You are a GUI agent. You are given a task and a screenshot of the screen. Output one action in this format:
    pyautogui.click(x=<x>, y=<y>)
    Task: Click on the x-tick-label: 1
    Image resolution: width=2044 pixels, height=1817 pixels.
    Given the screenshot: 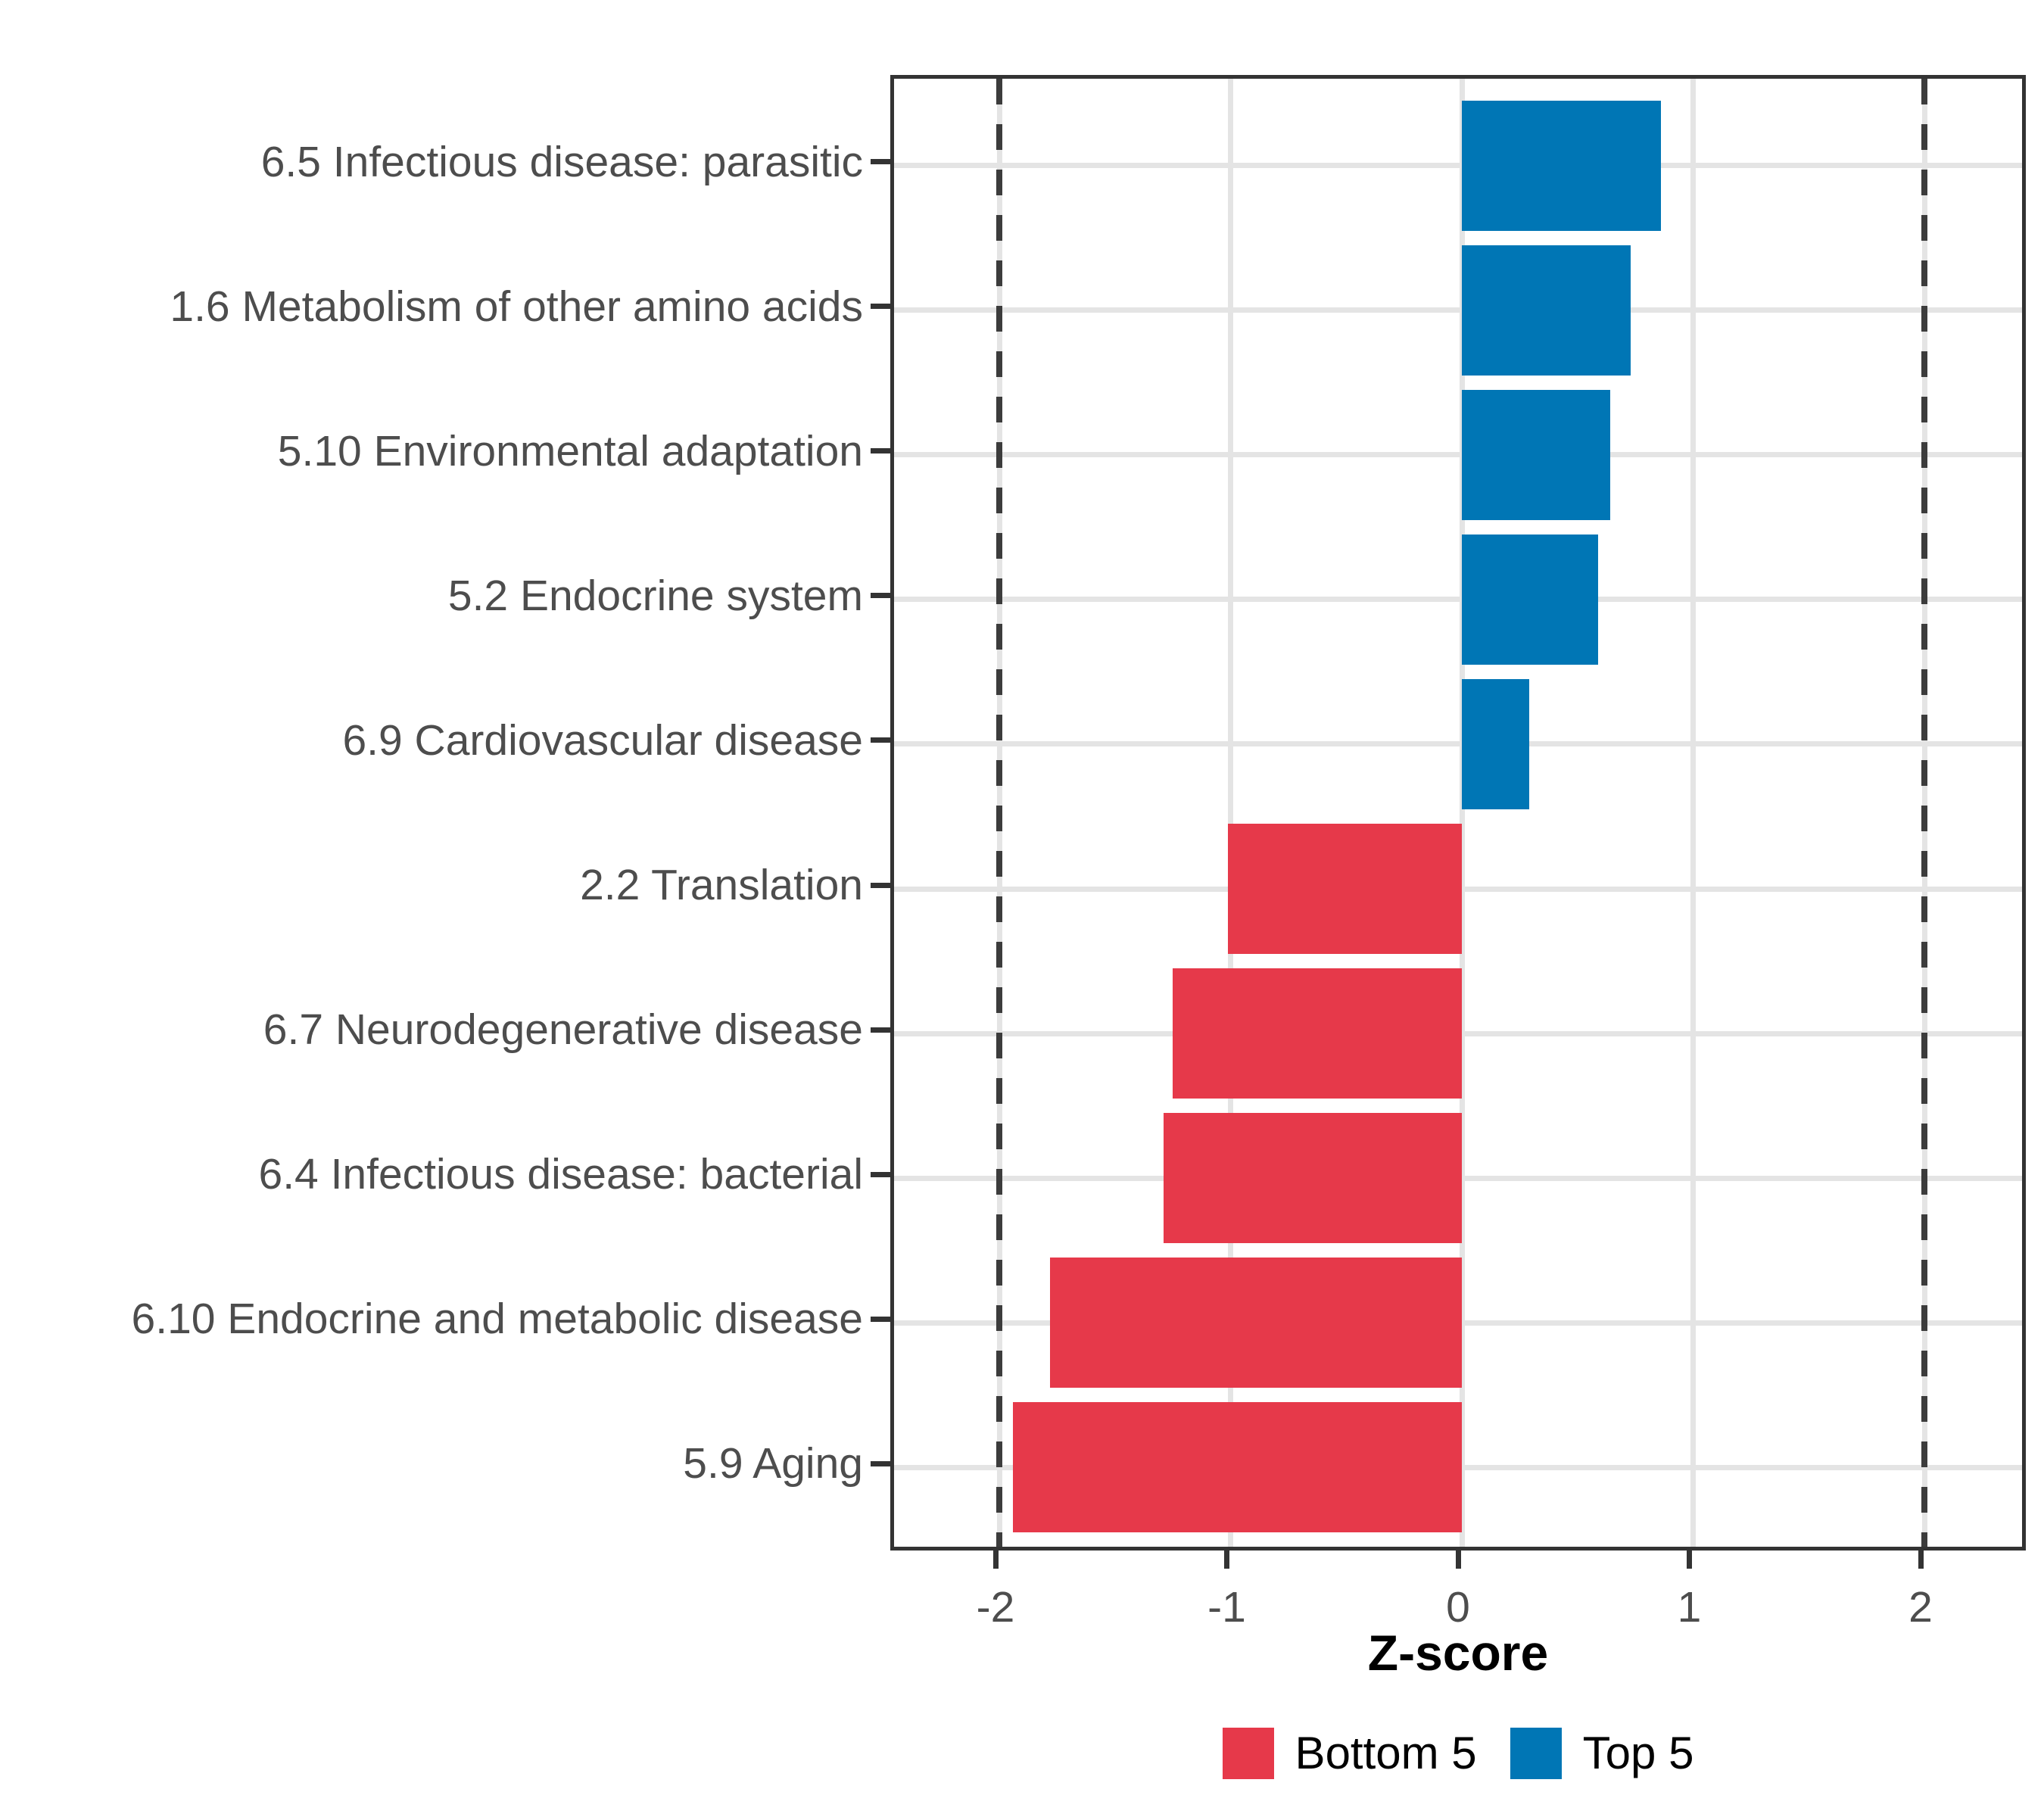 What is the action you would take?
    pyautogui.click(x=1689, y=1607)
    